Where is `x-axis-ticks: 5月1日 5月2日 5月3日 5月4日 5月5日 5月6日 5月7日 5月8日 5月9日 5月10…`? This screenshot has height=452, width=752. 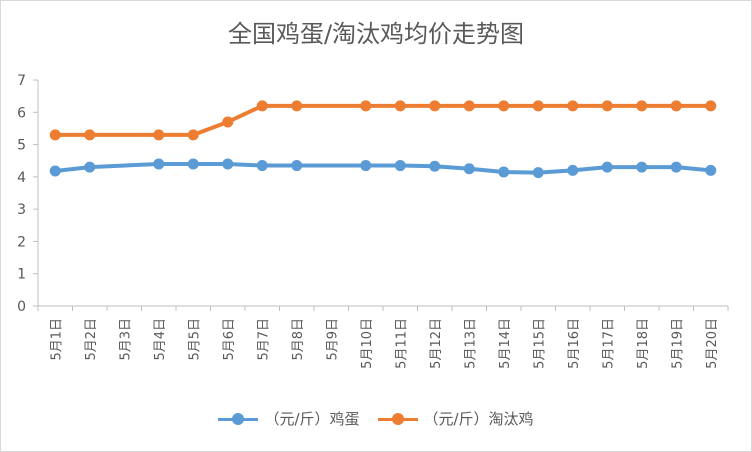
x-axis-ticks: 5月1日 5月2日 5月3日 5月4日 5月5日 5月6日 5月7日 5月8日 5月9日 5月10… is located at coordinates (383, 337).